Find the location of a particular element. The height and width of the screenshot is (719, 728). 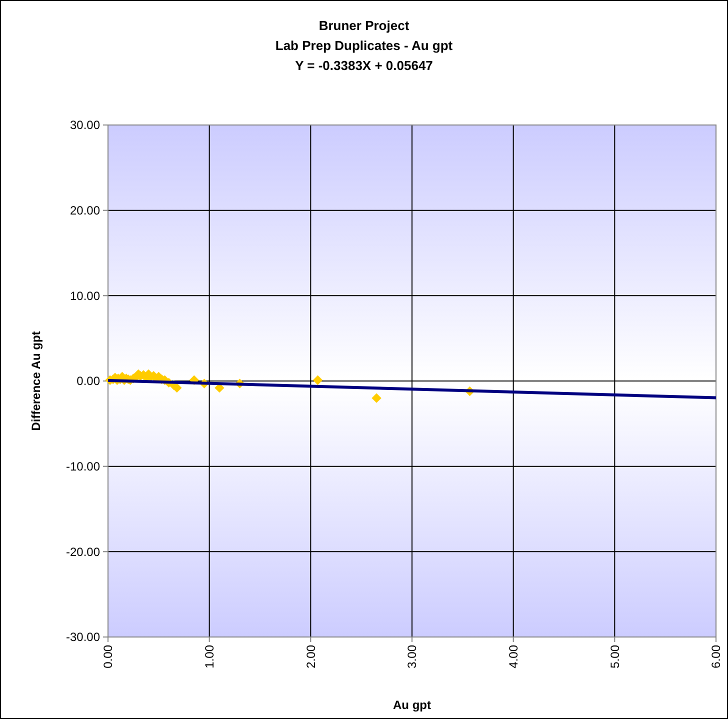

x-tick-label: 2.00 is located at coordinates (311, 656).